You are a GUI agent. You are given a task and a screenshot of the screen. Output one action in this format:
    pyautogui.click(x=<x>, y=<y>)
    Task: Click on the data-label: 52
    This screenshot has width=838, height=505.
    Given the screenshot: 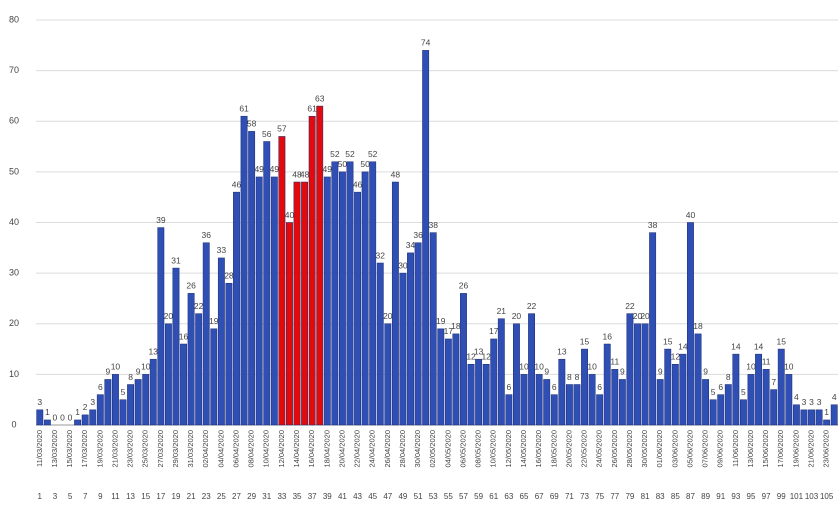 What is the action you would take?
    pyautogui.click(x=335, y=154)
    